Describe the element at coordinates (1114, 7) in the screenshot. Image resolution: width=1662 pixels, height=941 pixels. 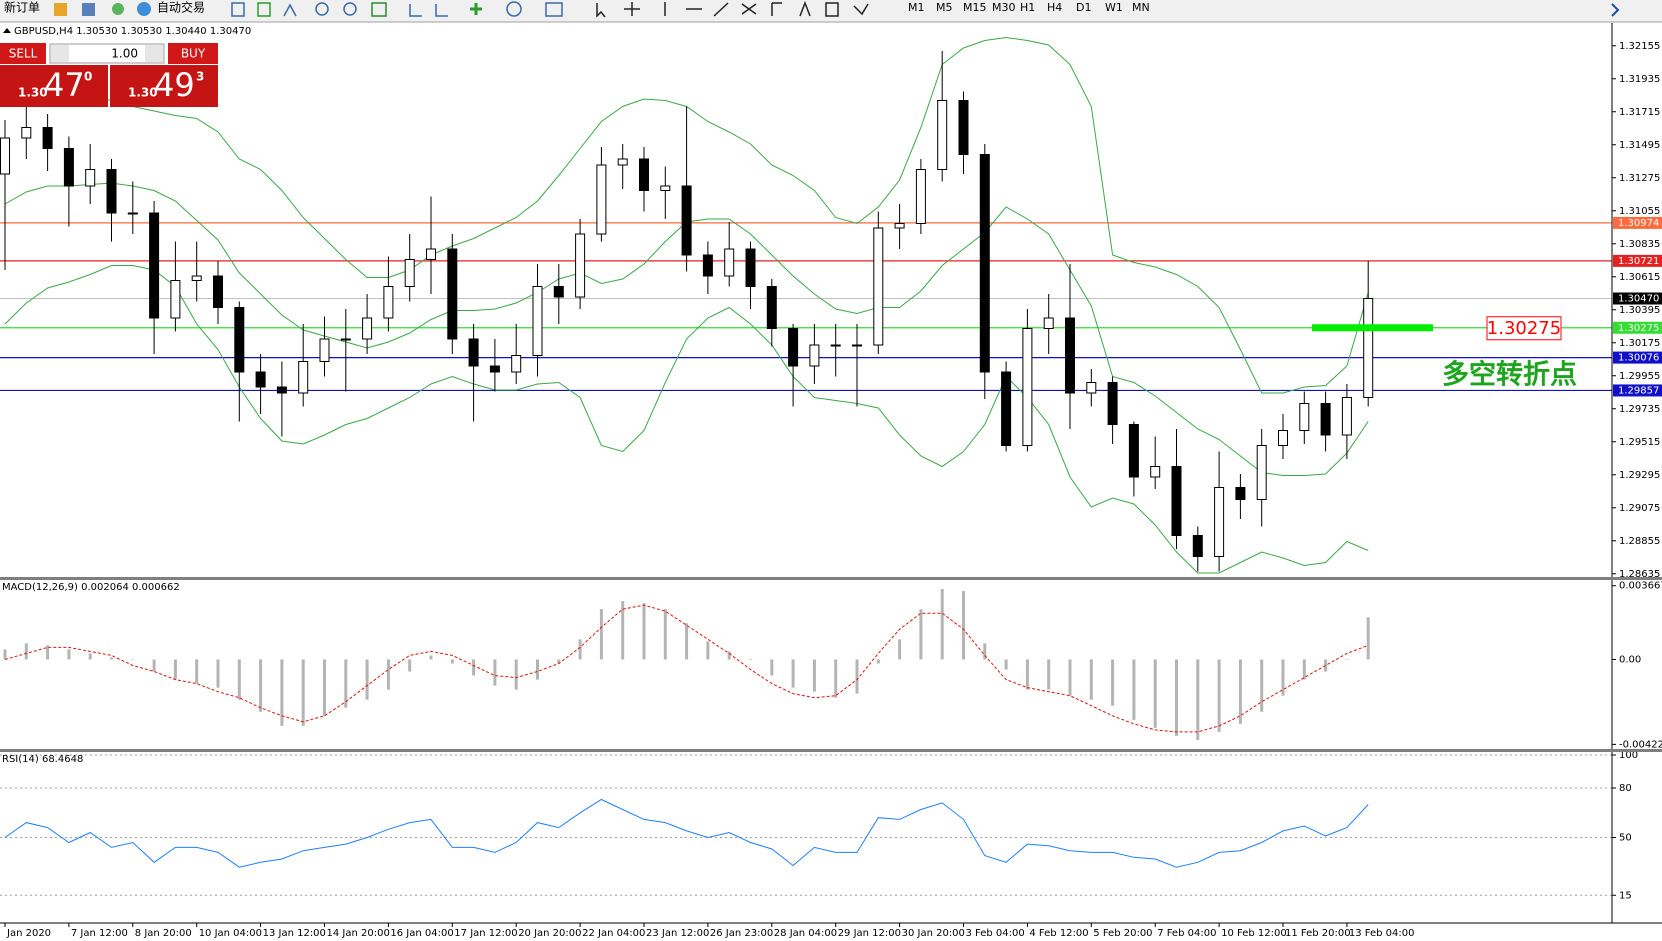
I see `timeframe-button: W1` at that location.